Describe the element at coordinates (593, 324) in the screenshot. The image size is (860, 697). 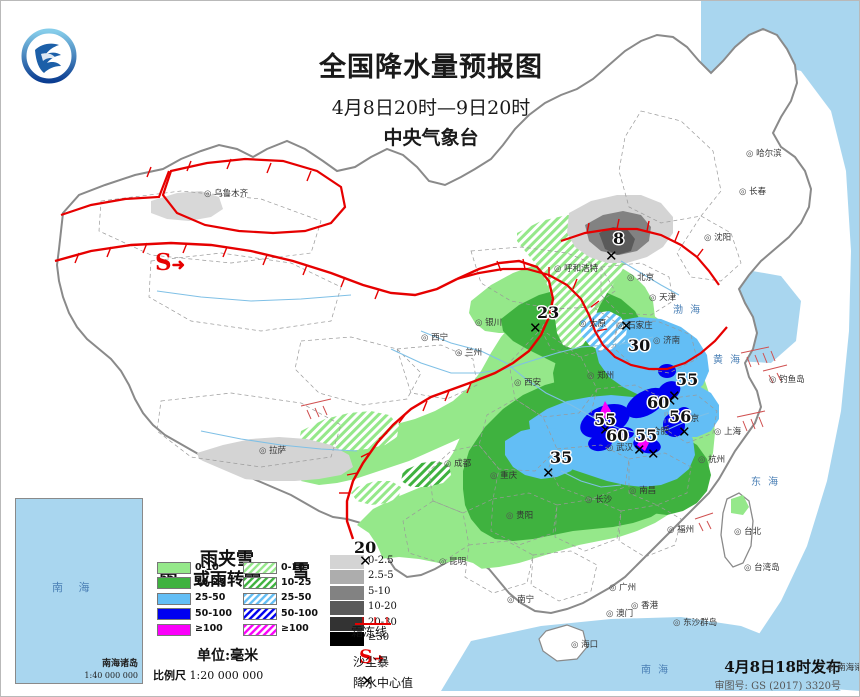
I see `city-label-7: ◎ 太原` at that location.